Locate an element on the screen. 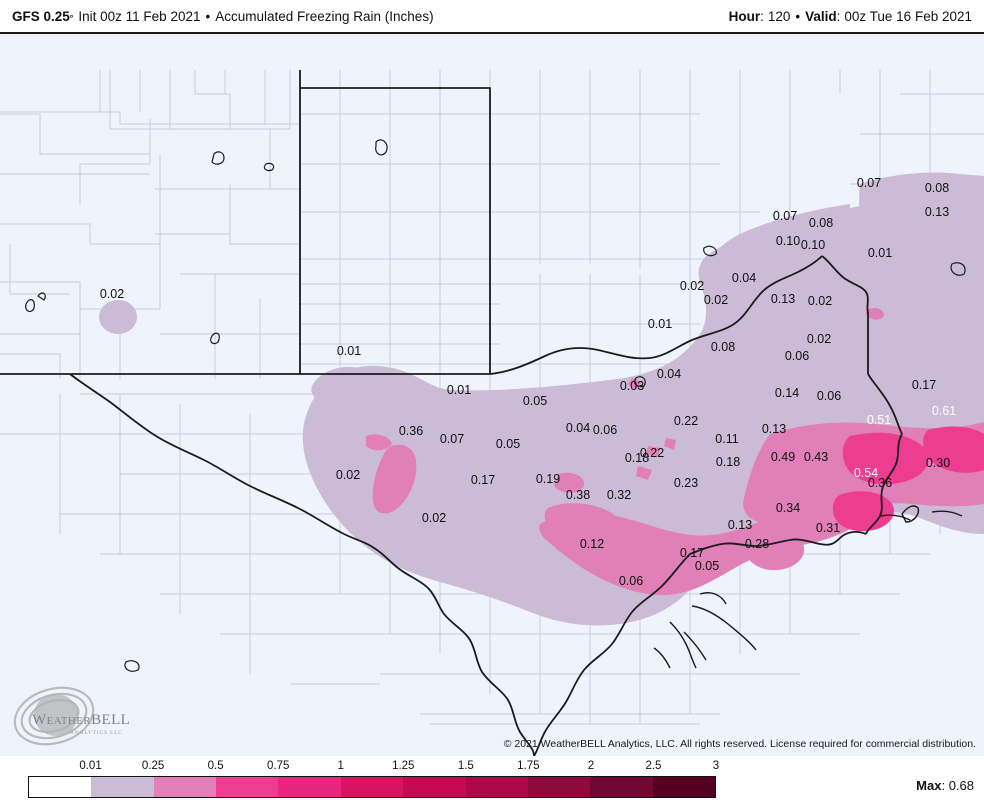  hour-value: 120 is located at coordinates (779, 16).